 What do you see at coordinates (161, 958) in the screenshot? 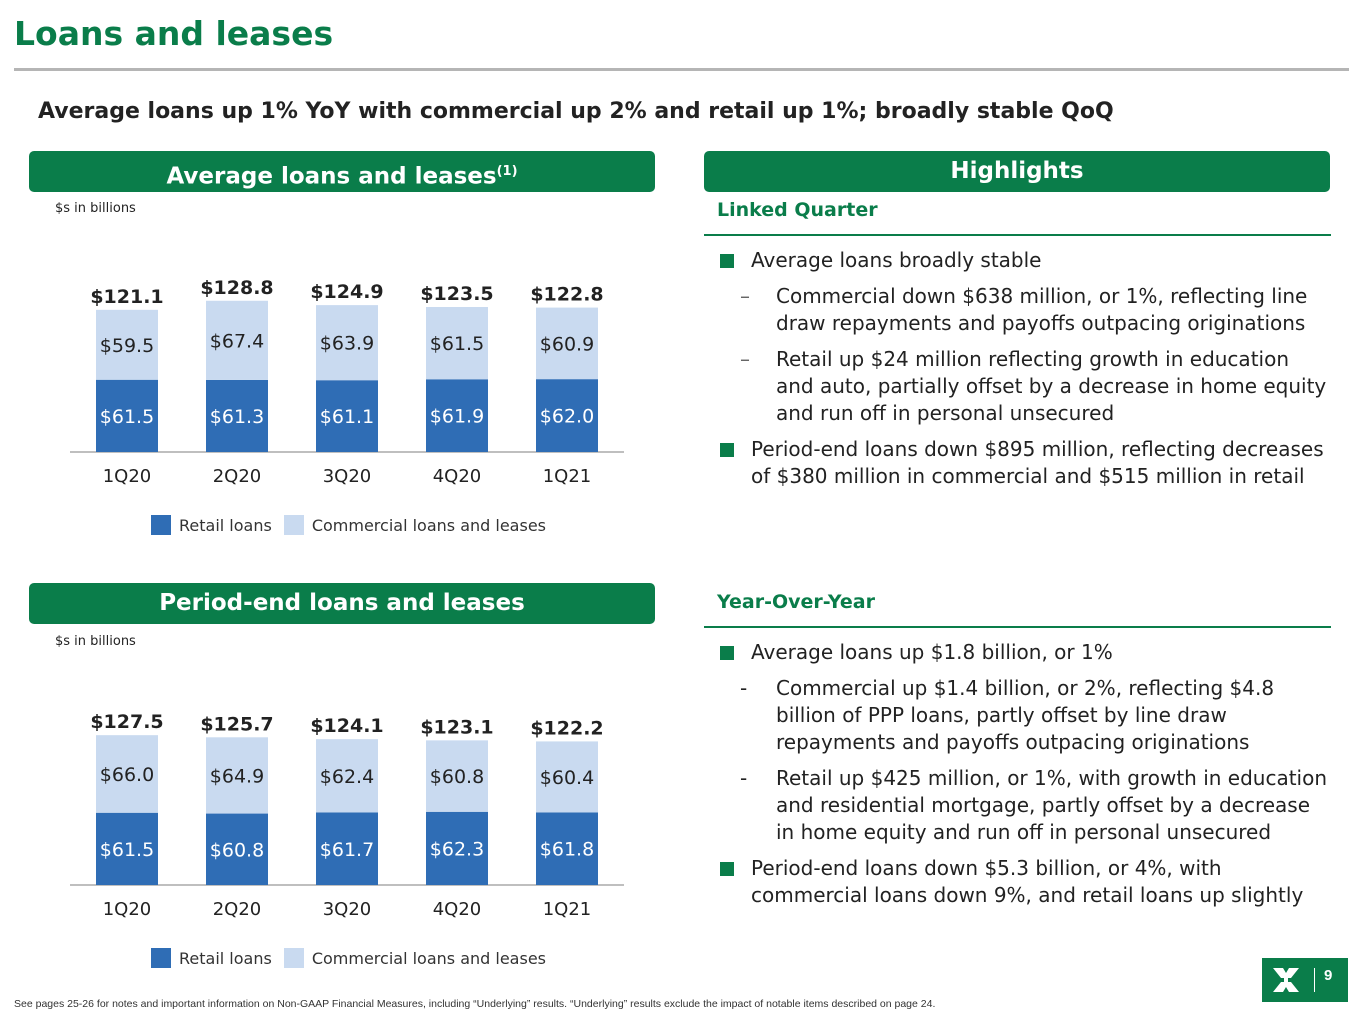
I see `legend-swatch-retail` at bounding box center [161, 958].